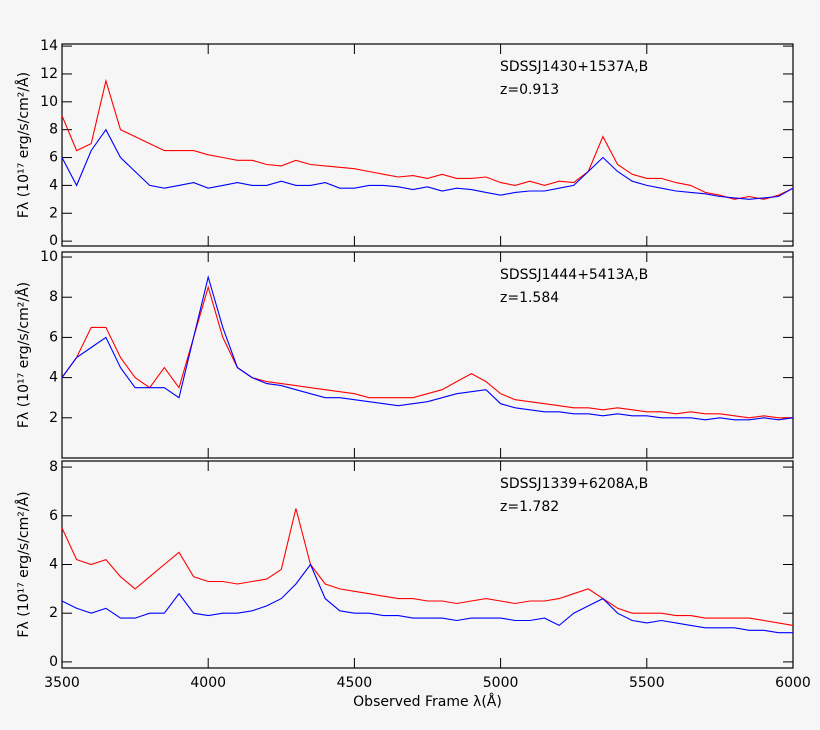 The height and width of the screenshot is (730, 820). Describe the element at coordinates (529, 298) in the screenshot. I see `annotation: z=1.584` at that location.